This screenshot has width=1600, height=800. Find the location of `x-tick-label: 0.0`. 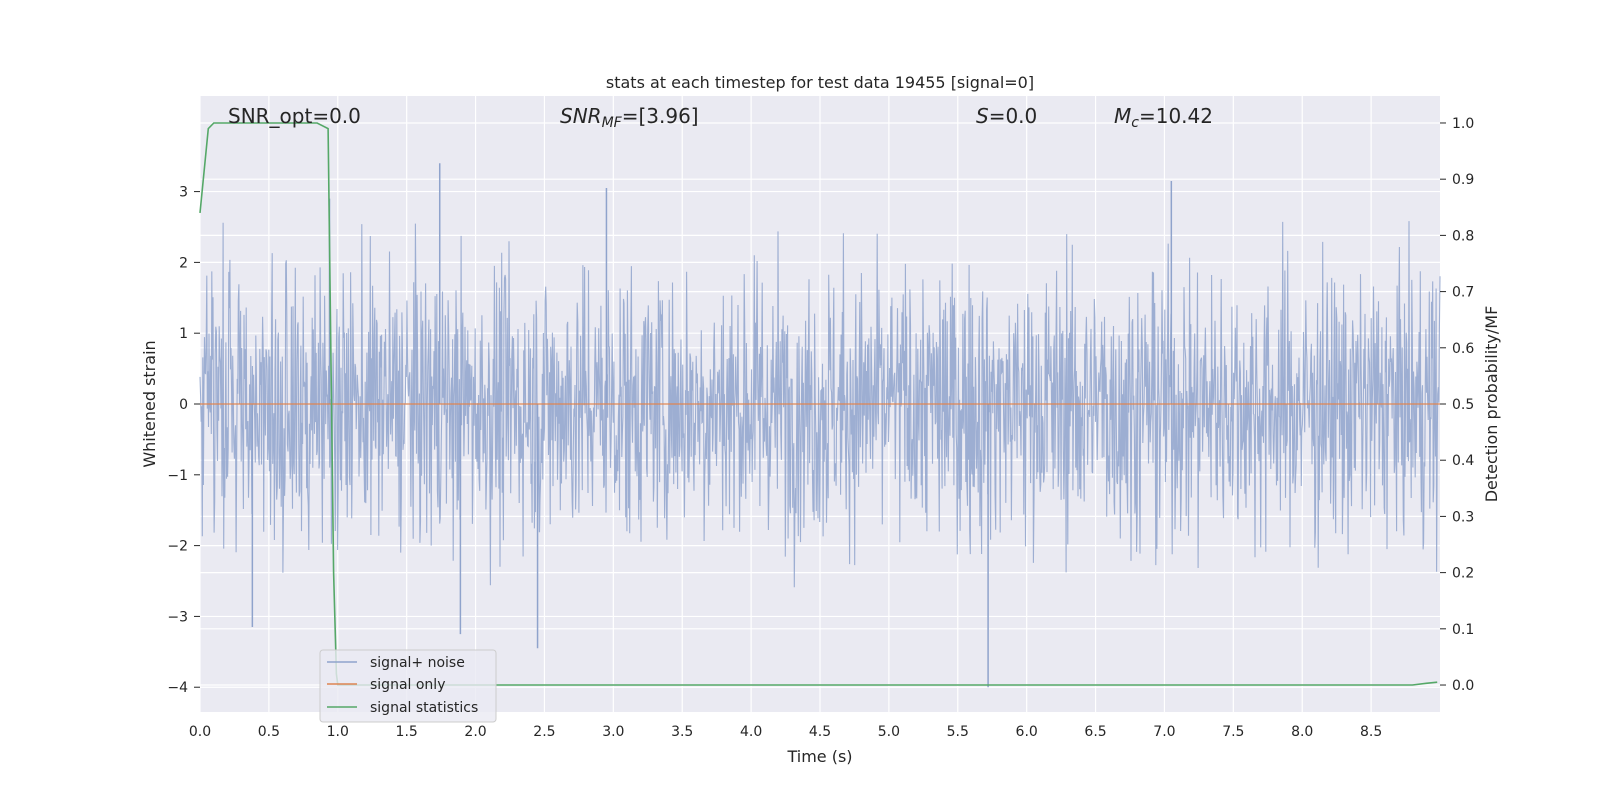

x-tick-label: 0.0 is located at coordinates (200, 732).